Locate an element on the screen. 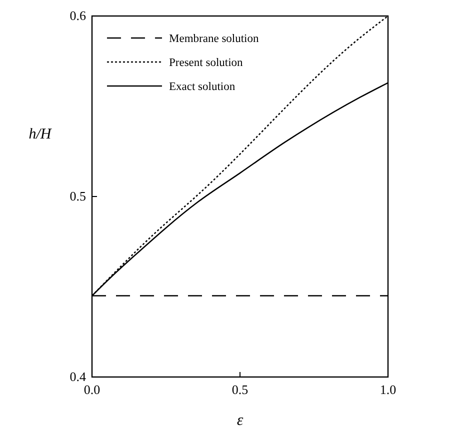 Image resolution: width=450 pixels, height=439 pixels. y-tick-label: 0.4 is located at coordinates (78, 376).